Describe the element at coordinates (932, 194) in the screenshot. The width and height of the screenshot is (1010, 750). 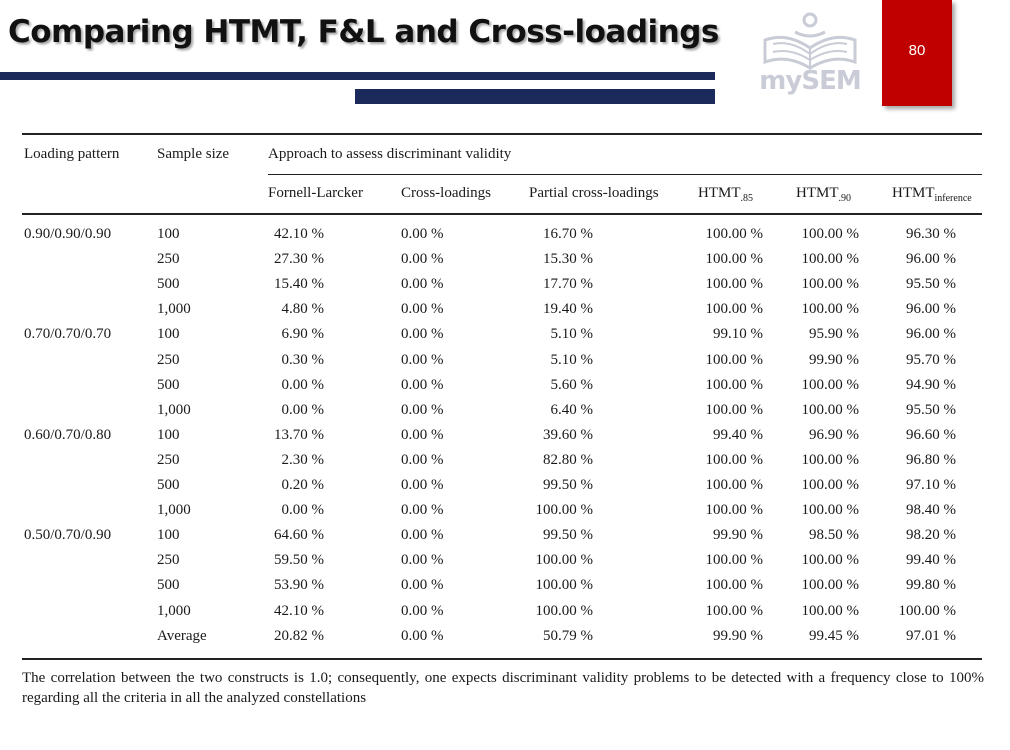
I see `header-htmt-inference: HTMTinference` at that location.